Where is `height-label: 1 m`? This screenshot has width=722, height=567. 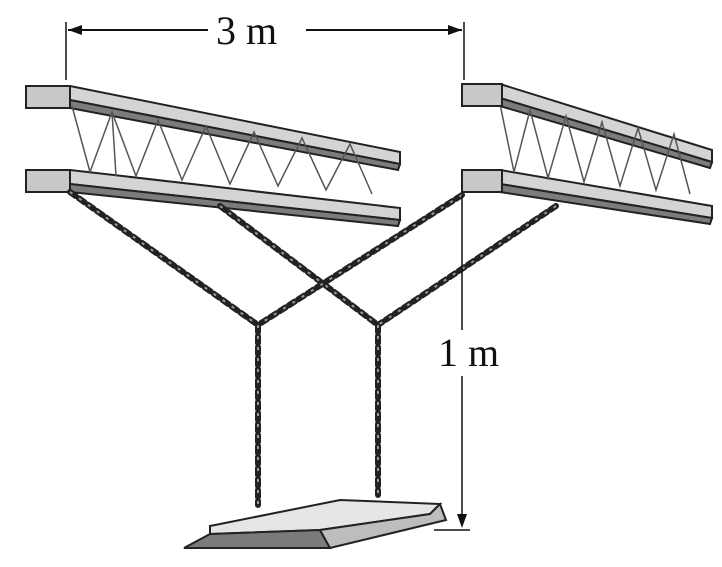 height-label: 1 m is located at coordinates (468, 352).